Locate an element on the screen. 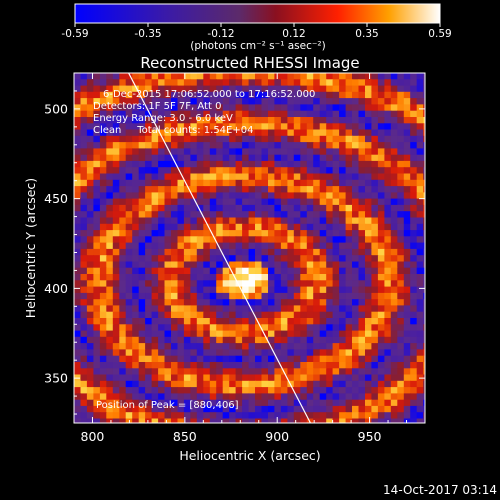  y-axis-label: Heliocentric Y (arcsec) is located at coordinates (30, 248).